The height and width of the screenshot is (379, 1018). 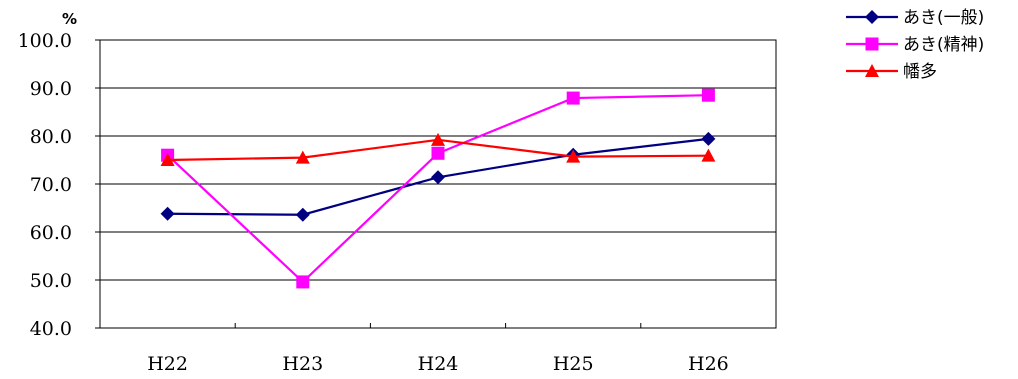 I want to click on legend: あき(一般) あき(精神) 幡多, so click(x=915, y=45).